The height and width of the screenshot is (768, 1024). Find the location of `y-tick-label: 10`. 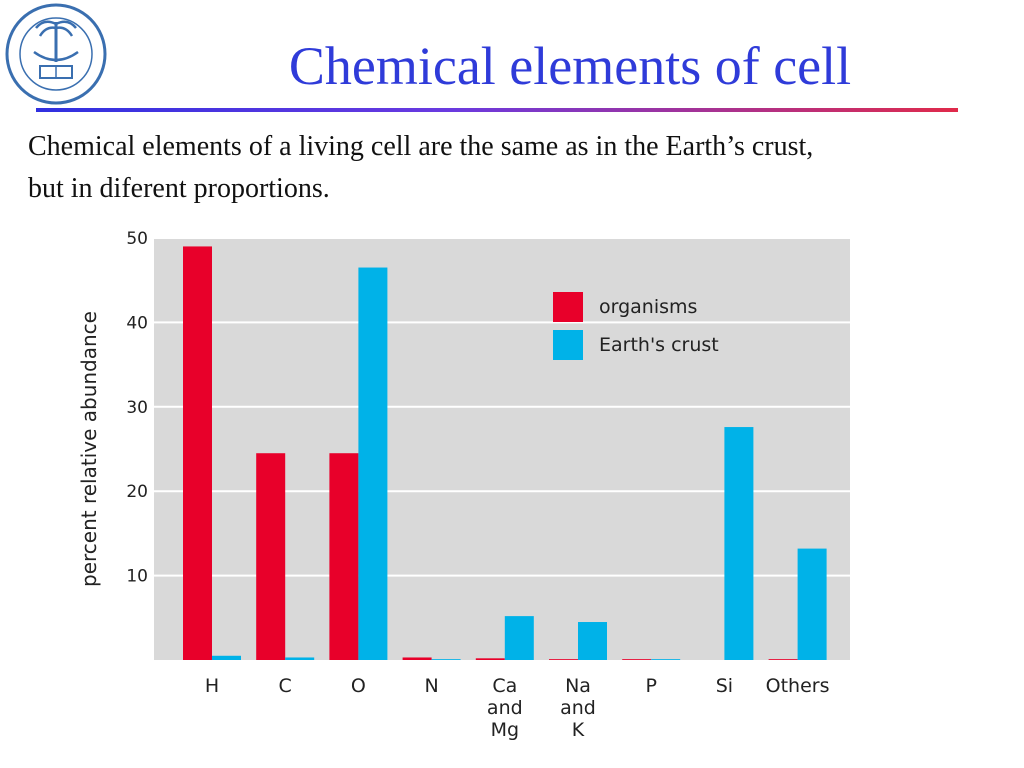

y-tick-label: 10 is located at coordinates (137, 577).